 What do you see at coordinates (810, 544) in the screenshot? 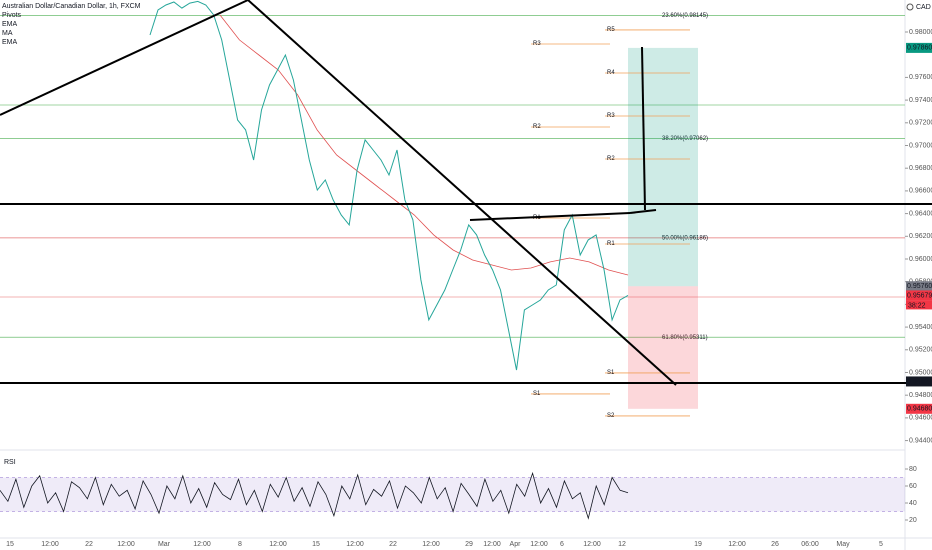
I see `x-tick-label: 06:00` at bounding box center [810, 544].